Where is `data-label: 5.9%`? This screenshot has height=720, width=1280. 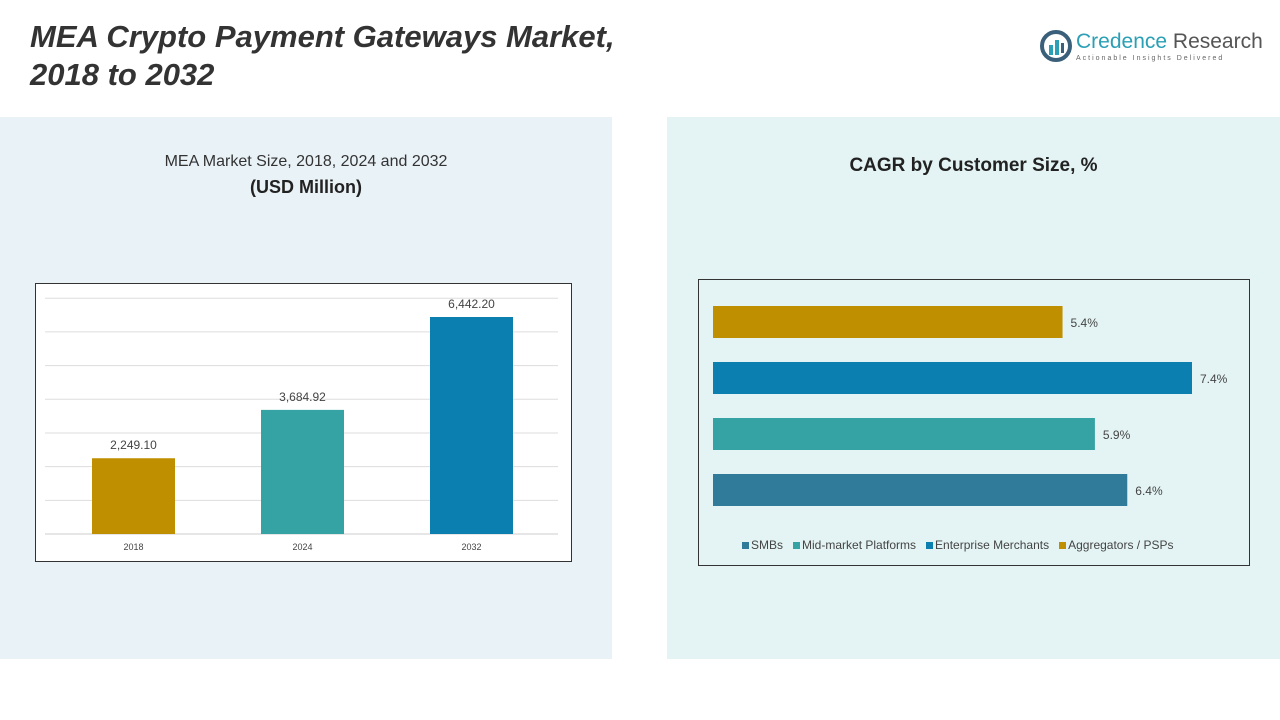
data-label: 5.9% is located at coordinates (1117, 435).